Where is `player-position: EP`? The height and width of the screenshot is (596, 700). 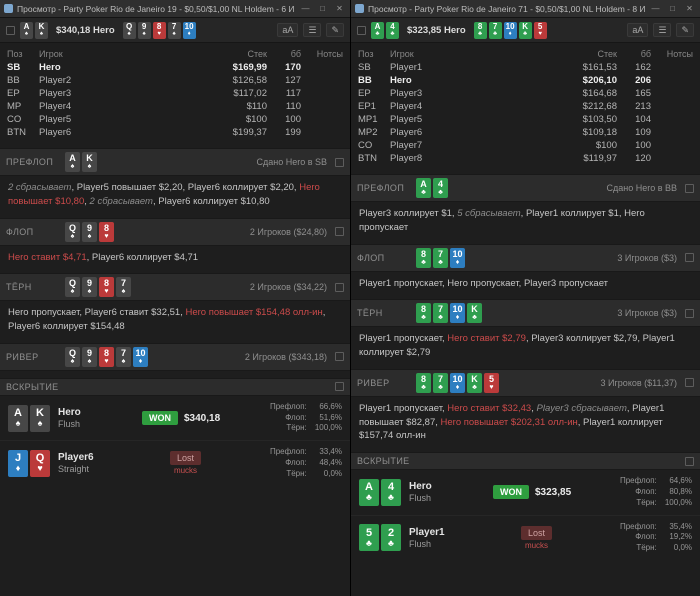 player-position: EP is located at coordinates (13, 93).